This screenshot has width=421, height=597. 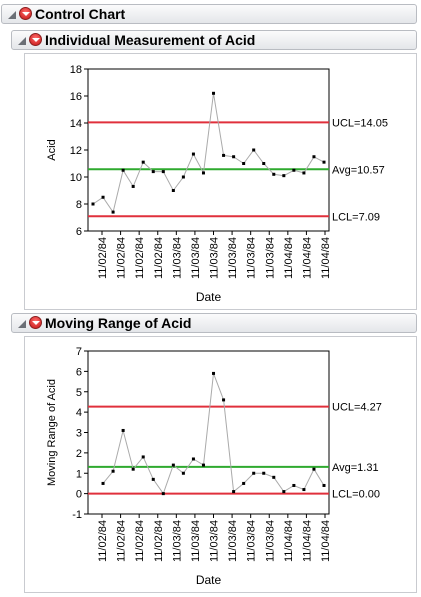 What do you see at coordinates (76, 70) in the screenshot?
I see `y-tick-label: 18` at bounding box center [76, 70].